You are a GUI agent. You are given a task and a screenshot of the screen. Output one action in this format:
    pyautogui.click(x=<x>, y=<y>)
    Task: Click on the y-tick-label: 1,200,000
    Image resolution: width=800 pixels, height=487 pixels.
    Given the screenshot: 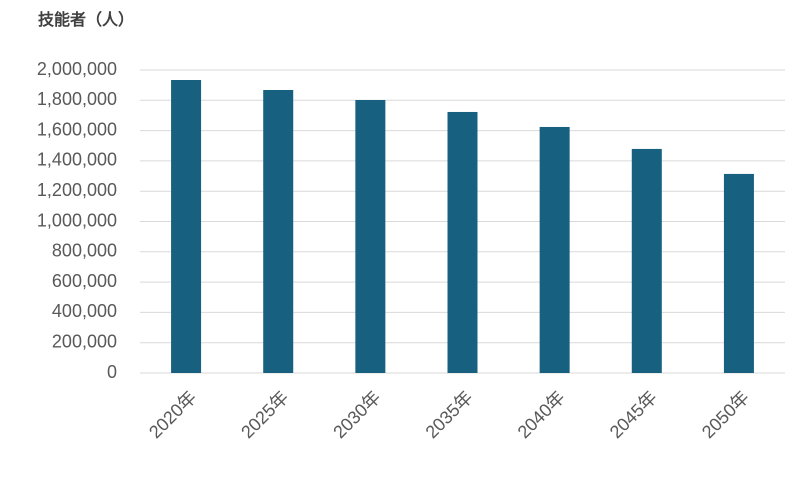 What is the action you would take?
    pyautogui.click(x=77, y=190)
    